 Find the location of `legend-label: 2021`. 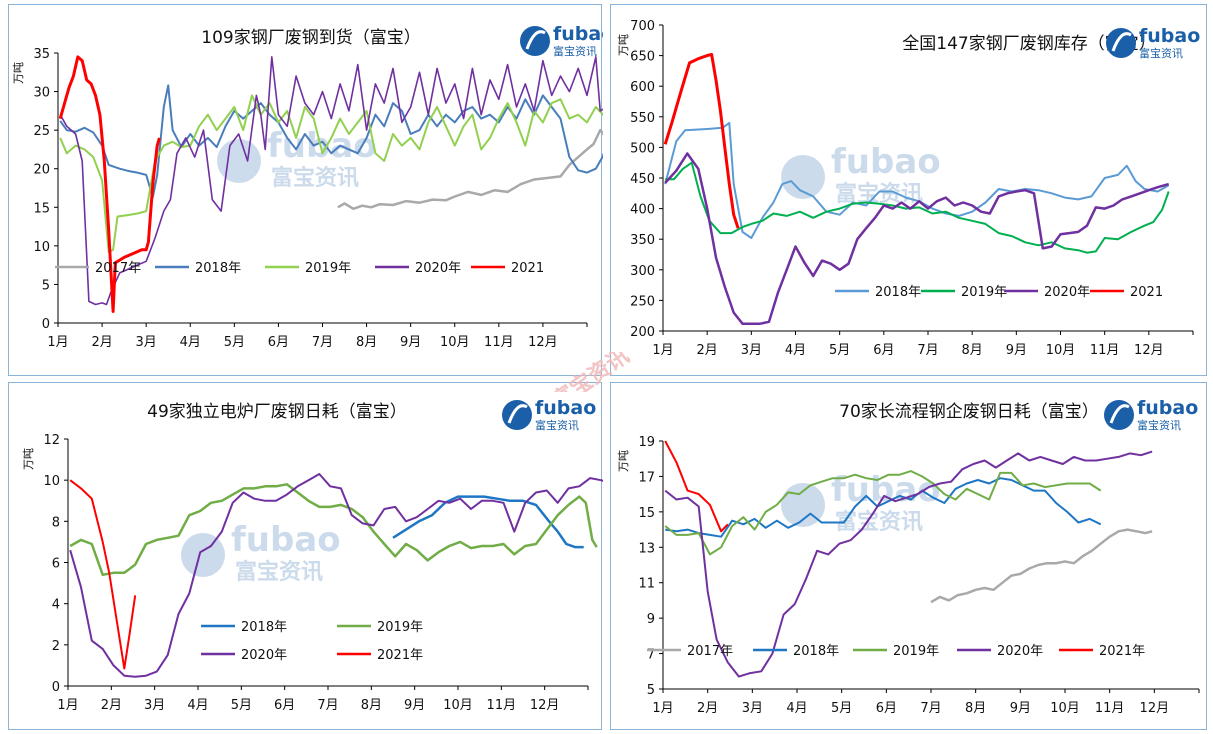

legend-label: 2021 is located at coordinates (1146, 292).